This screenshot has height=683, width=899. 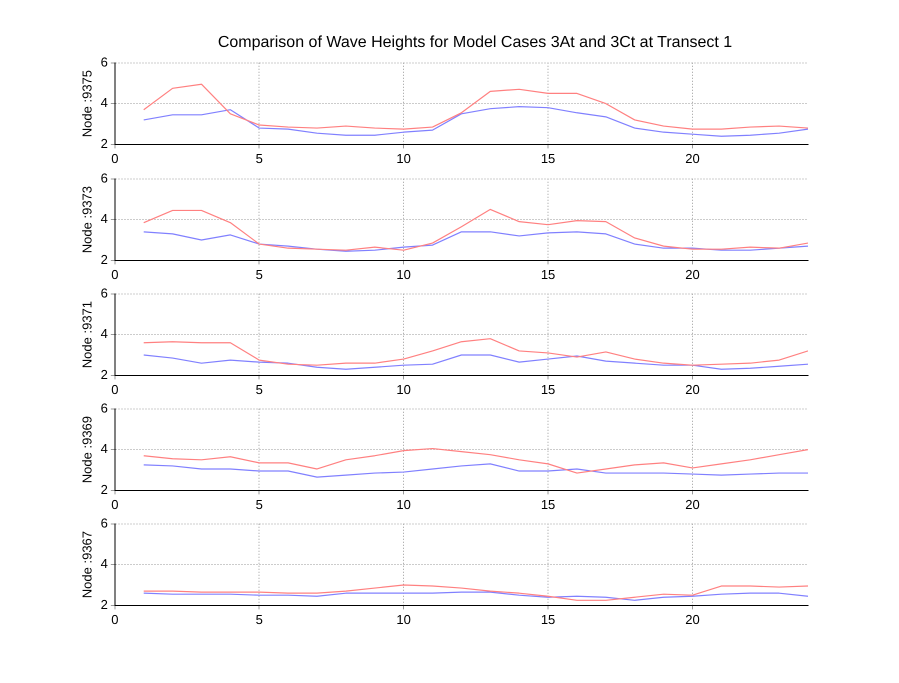 I want to click on y-axis-title: Node :9367, so click(x=86, y=564).